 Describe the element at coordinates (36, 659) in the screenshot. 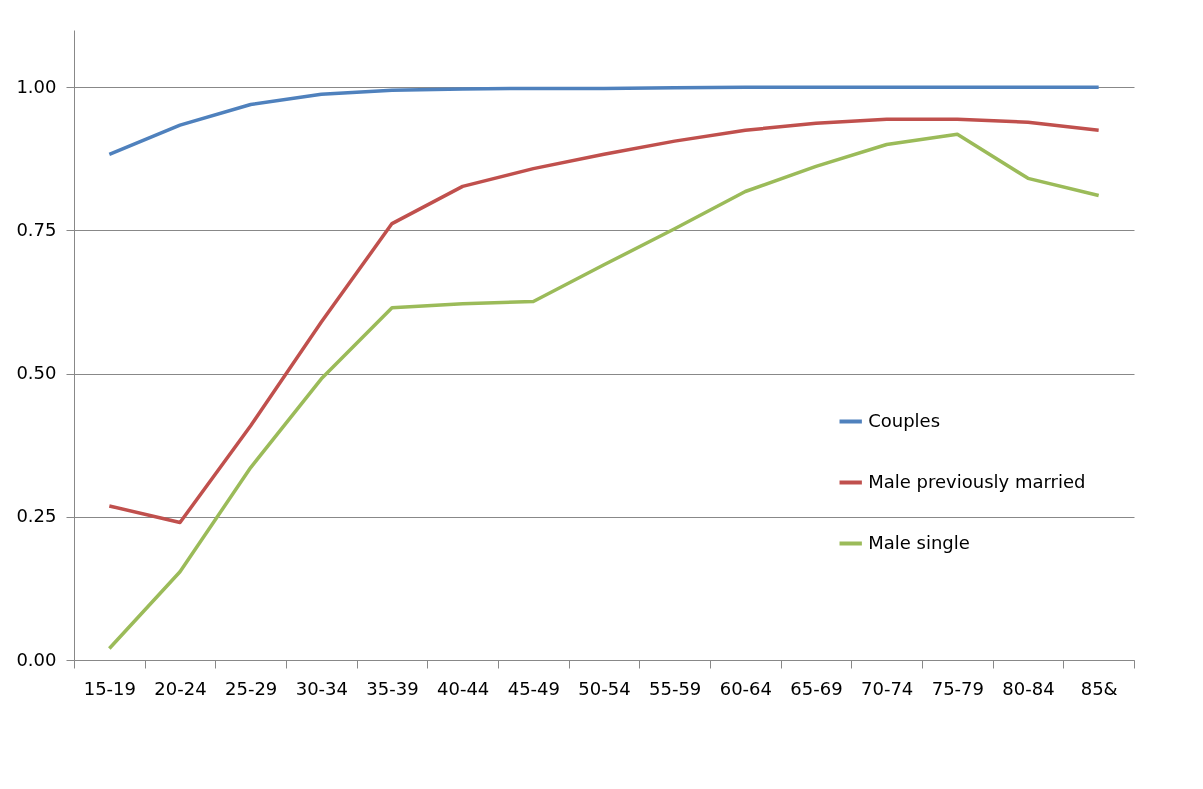

I see `y-tick-label: 0.00` at that location.